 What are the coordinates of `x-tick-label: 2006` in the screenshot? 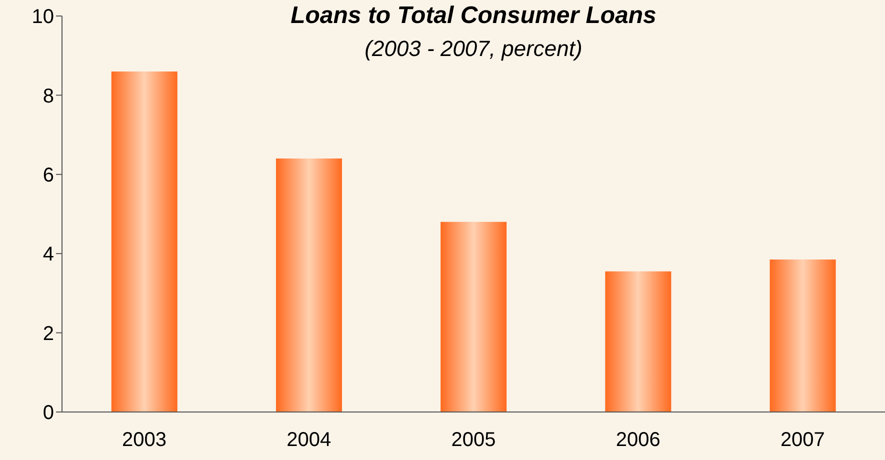 It's located at (638, 440).